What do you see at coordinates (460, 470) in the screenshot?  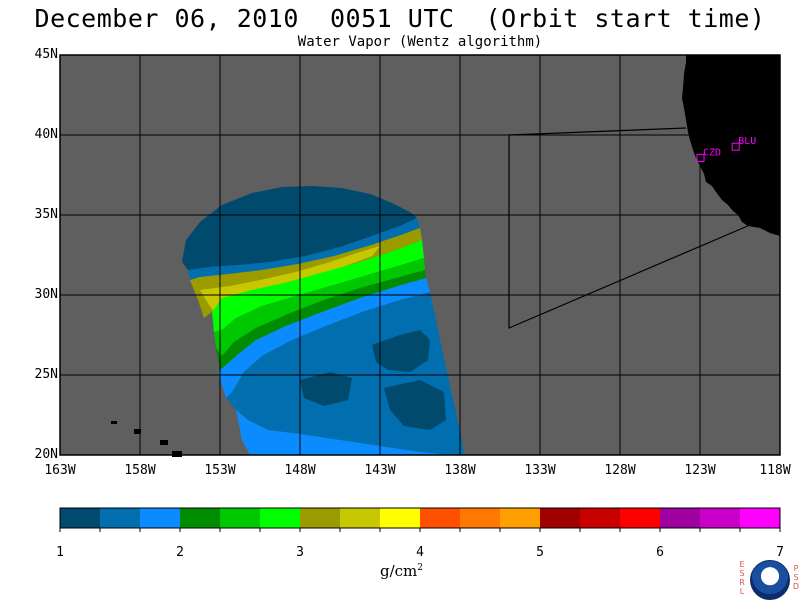 I see `lon-label: 138W` at bounding box center [460, 470].